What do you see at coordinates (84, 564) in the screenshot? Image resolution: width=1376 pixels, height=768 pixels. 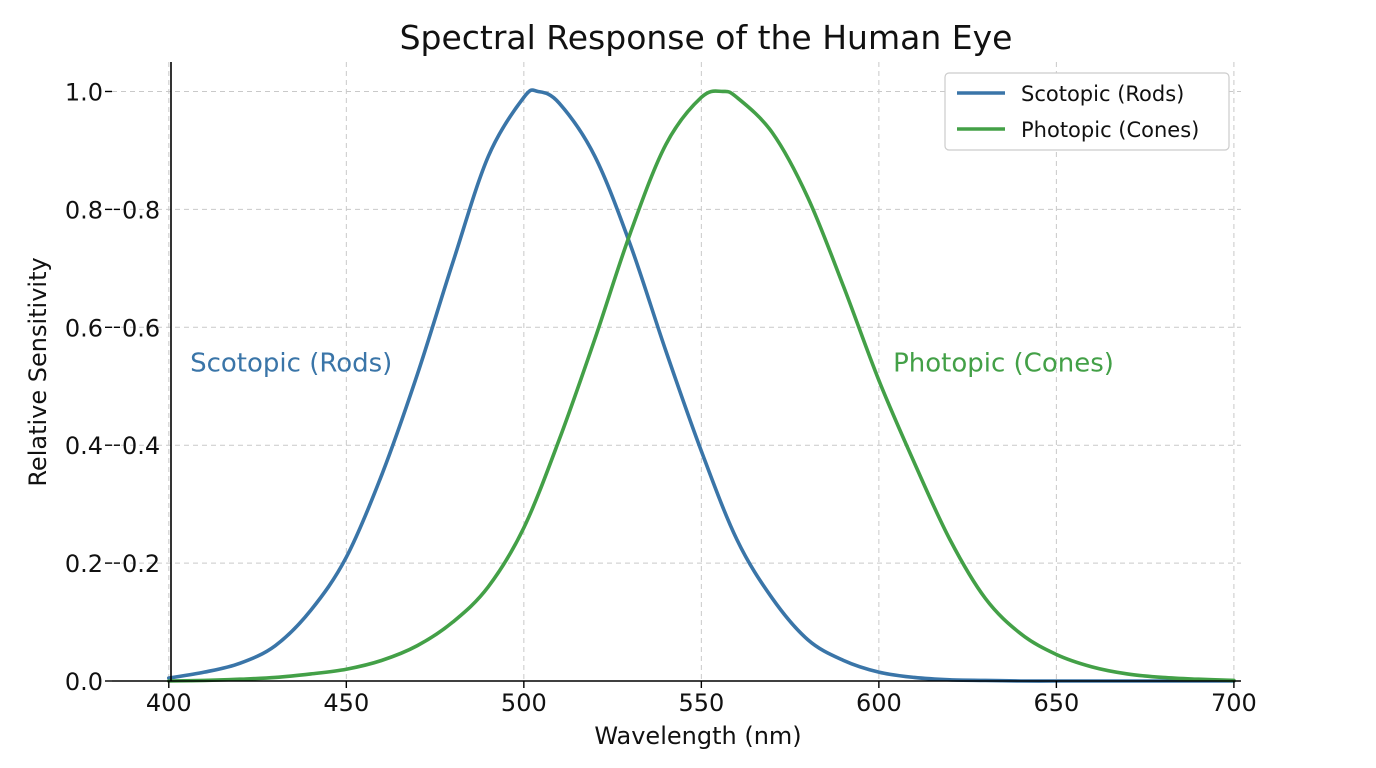 I see `y-tick-label: 0.2` at bounding box center [84, 564].